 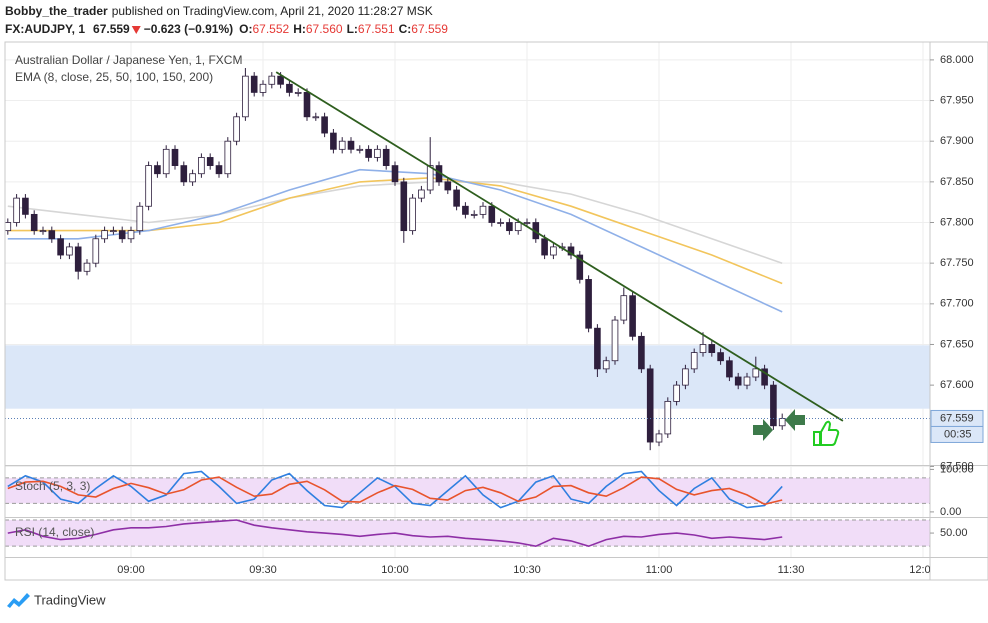 What do you see at coordinates (923, 570) in the screenshot?
I see `x-tick-label: 12:00` at bounding box center [923, 570].